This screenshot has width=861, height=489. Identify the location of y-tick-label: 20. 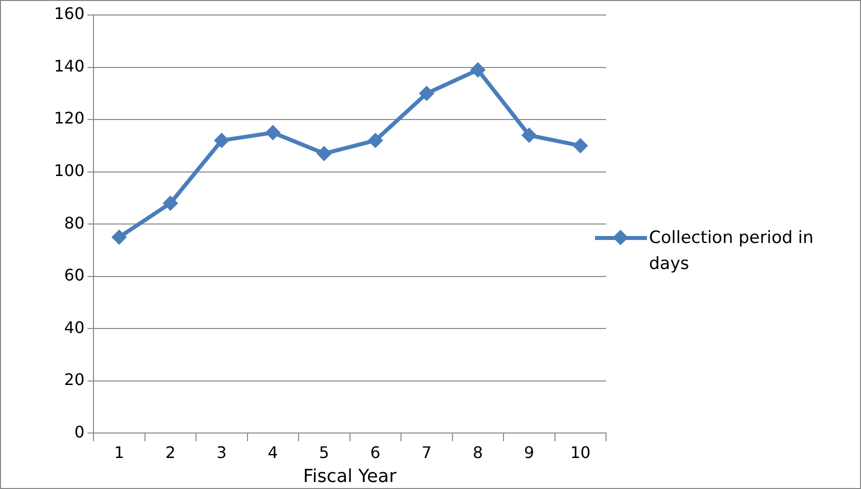
(74, 380).